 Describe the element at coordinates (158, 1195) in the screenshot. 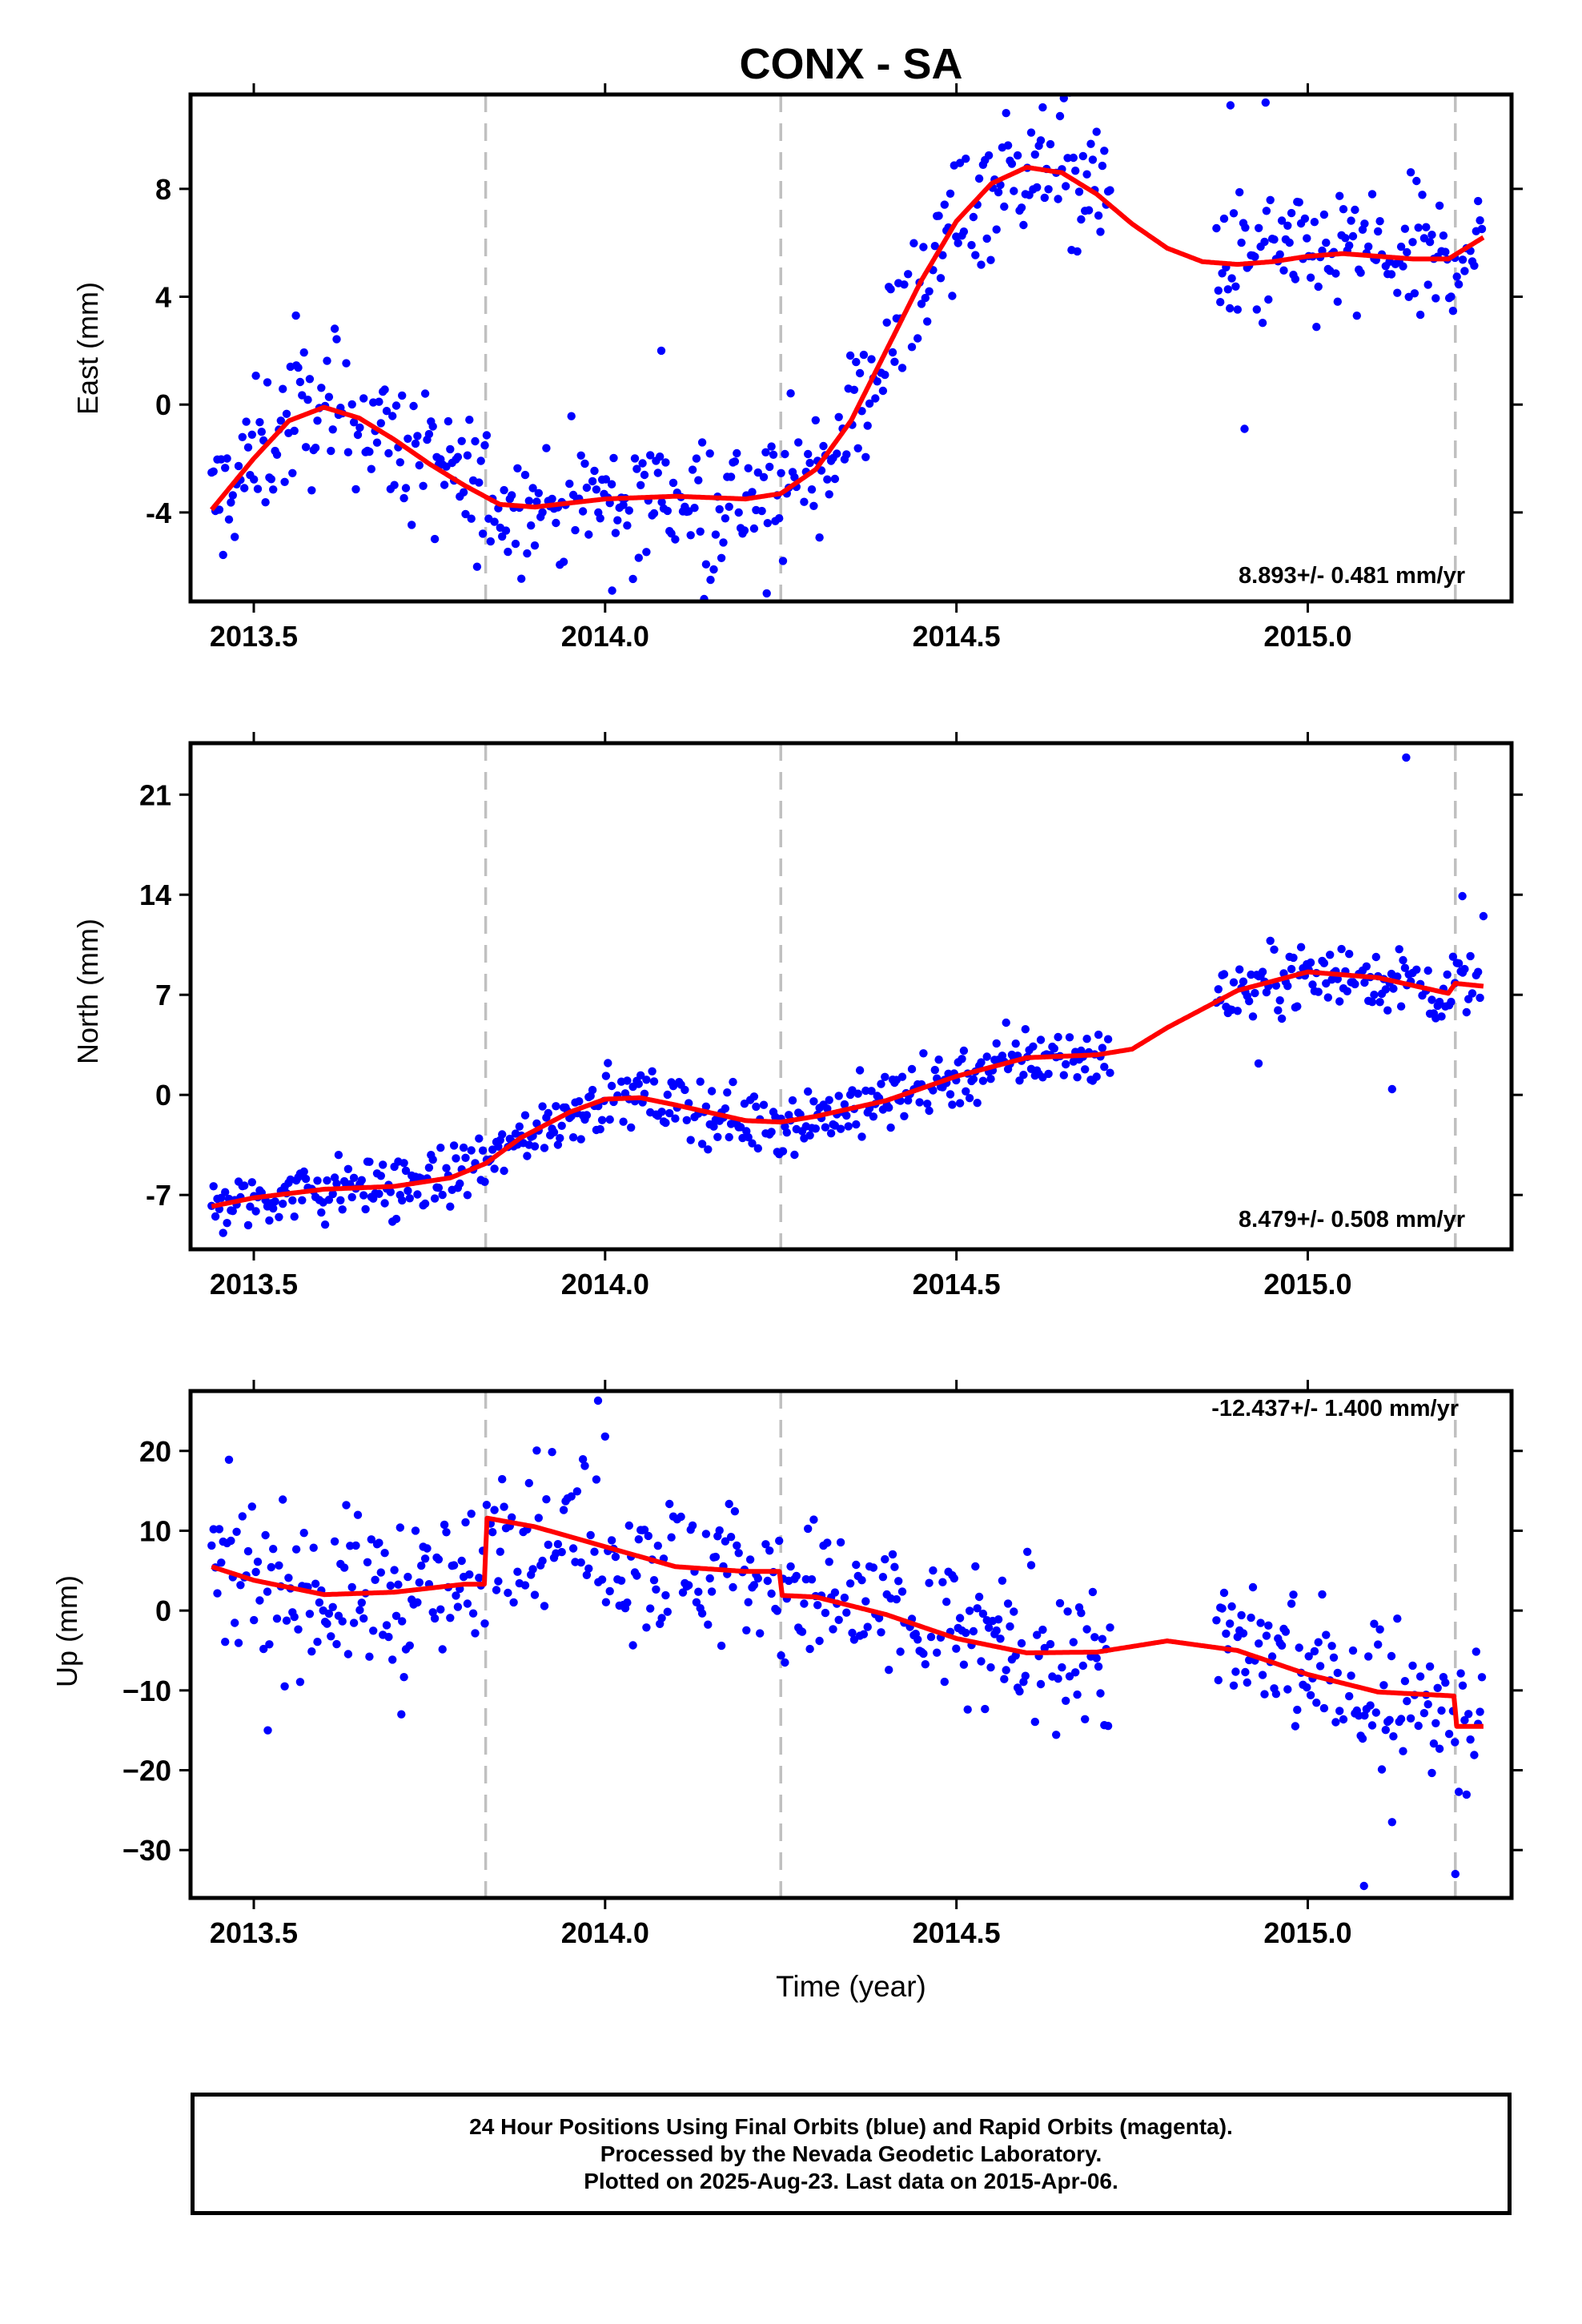

I see `y-tick-label: -7` at that location.